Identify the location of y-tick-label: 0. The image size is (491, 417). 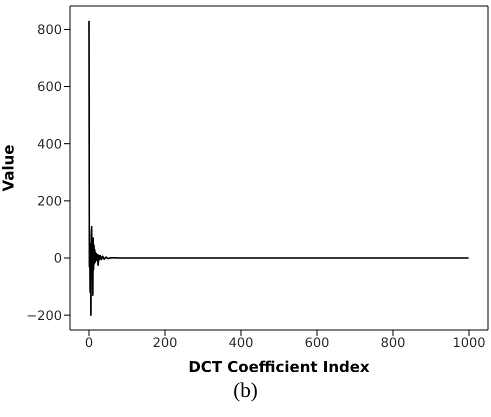
(58, 259).